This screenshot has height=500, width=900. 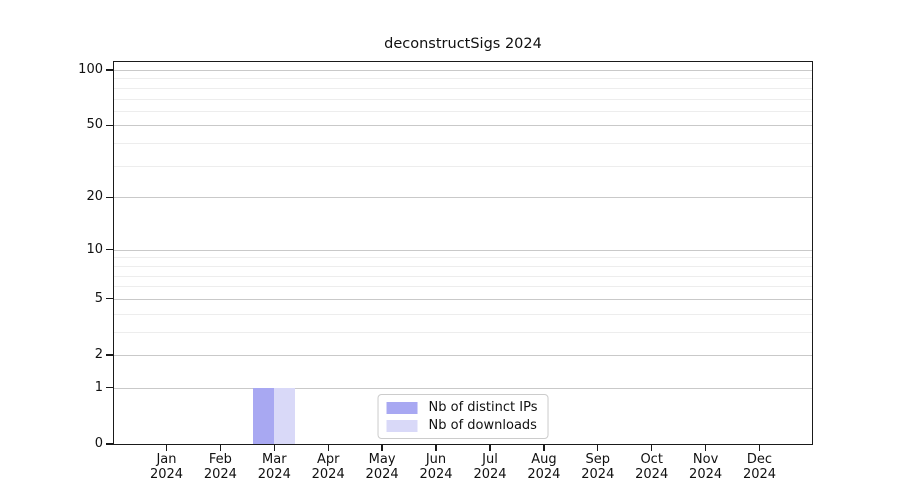 I want to click on legend-entry-distinct-ips: Nb of distinct IPs, so click(x=462, y=407).